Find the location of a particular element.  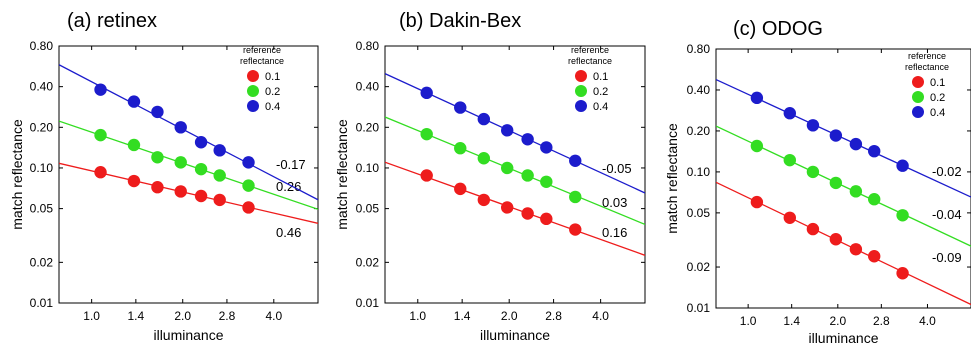

legend-label: 0.4 is located at coordinates (272, 107).